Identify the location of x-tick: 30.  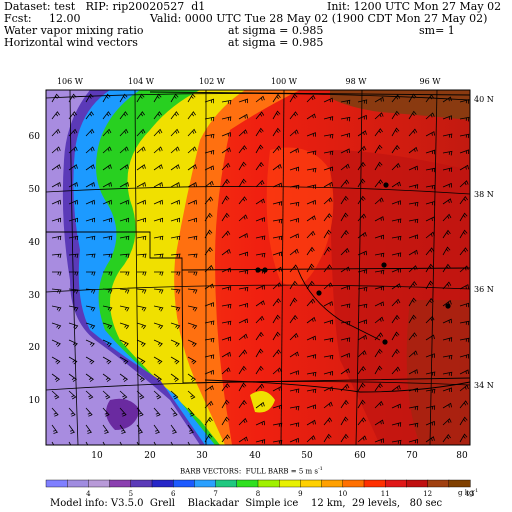
(202, 456).